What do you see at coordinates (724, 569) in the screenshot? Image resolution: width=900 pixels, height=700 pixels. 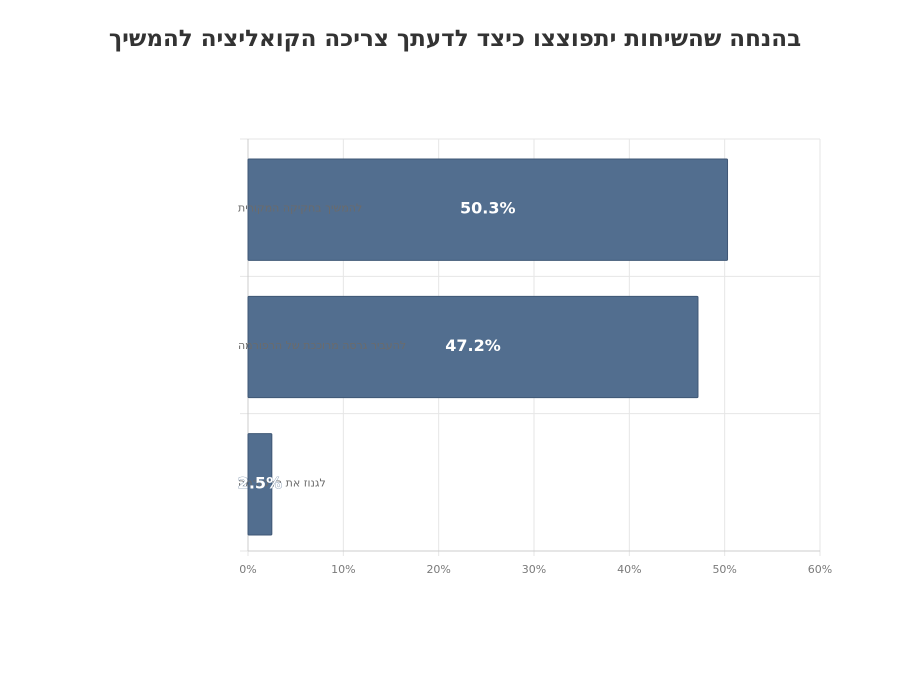 I see `x-tick-label: 50%` at bounding box center [724, 569].